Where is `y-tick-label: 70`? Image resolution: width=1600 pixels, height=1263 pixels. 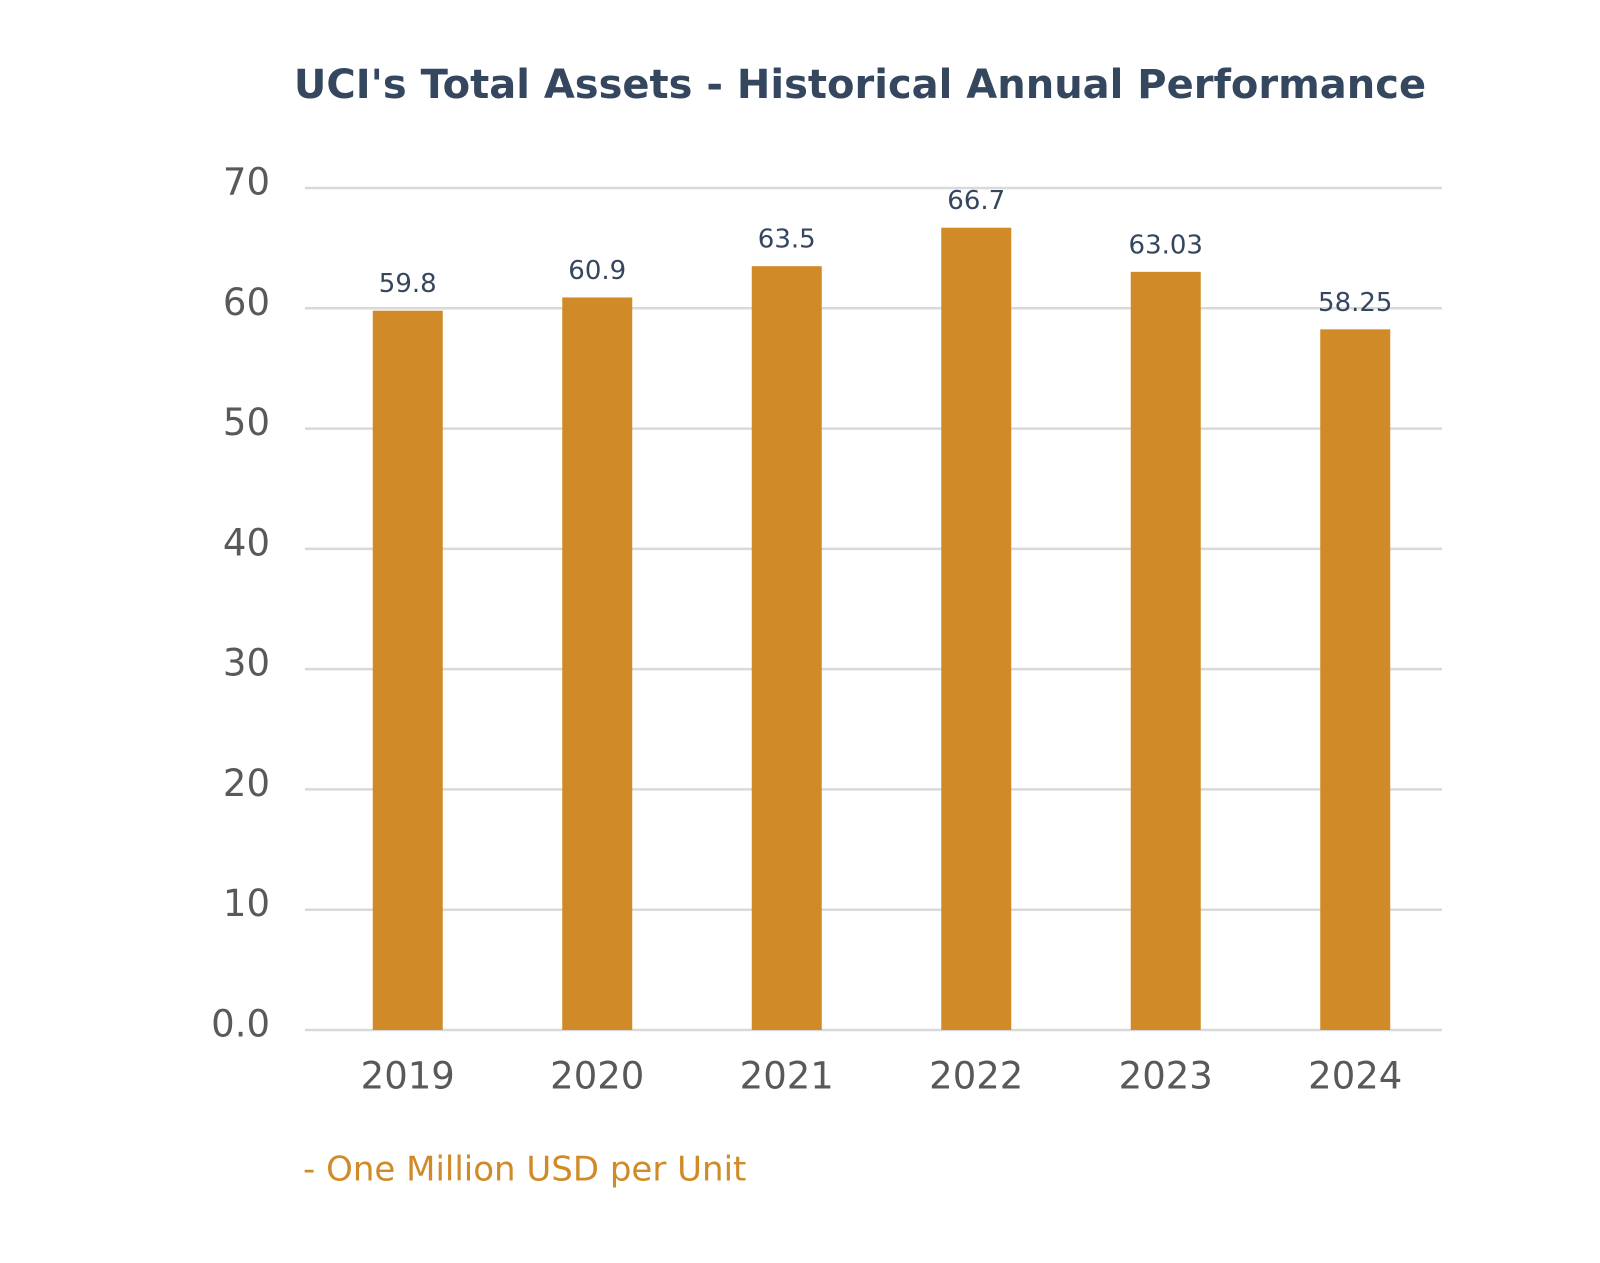 y-tick-label: 70 is located at coordinates (246, 182).